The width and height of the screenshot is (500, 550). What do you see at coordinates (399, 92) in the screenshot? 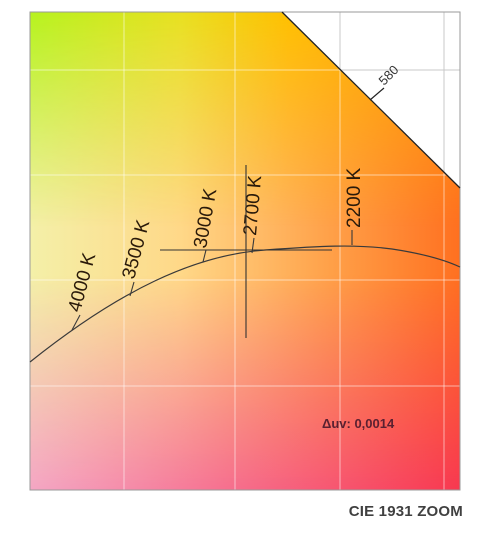
I see `grid-outside` at bounding box center [399, 92].